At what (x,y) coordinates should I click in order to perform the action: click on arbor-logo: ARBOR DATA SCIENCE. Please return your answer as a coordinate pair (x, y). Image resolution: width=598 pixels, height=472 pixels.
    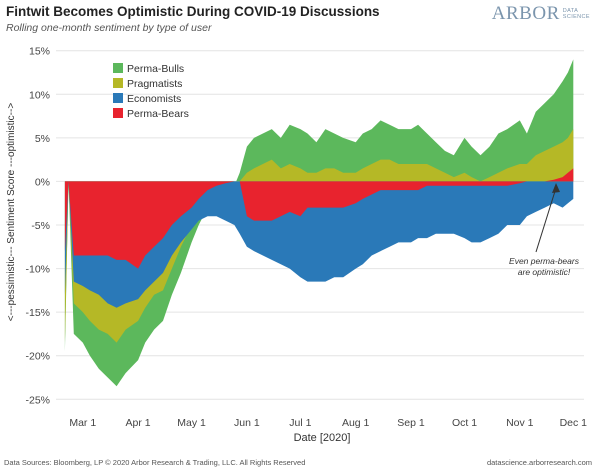
    Looking at the image, I should click on (541, 14).